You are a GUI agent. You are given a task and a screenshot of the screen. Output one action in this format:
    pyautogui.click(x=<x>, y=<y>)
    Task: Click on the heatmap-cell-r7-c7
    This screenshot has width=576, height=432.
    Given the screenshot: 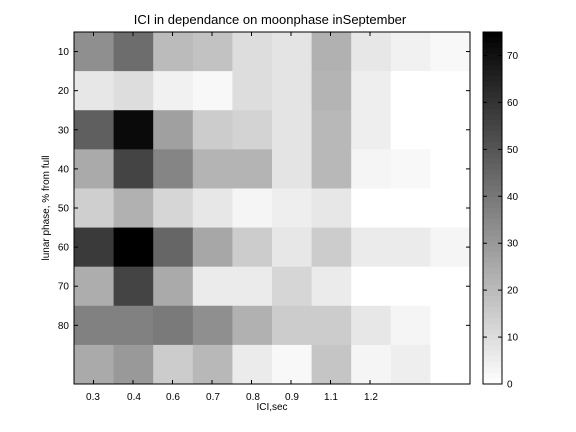 What is the action you would take?
    pyautogui.click(x=371, y=325)
    